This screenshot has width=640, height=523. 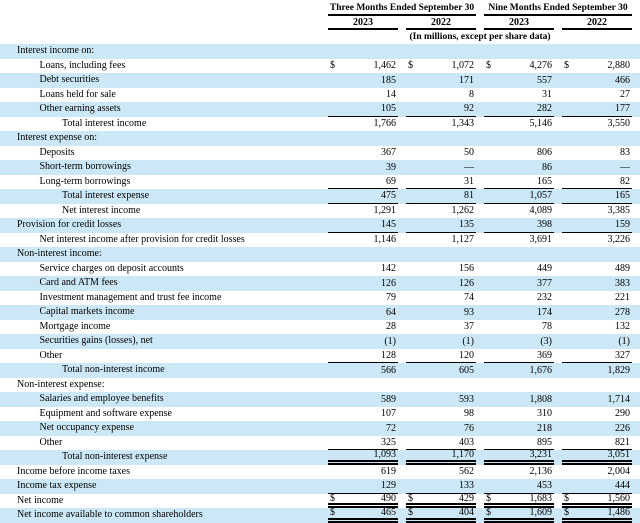 I want to click on value-cell: 232, so click(x=519, y=298).